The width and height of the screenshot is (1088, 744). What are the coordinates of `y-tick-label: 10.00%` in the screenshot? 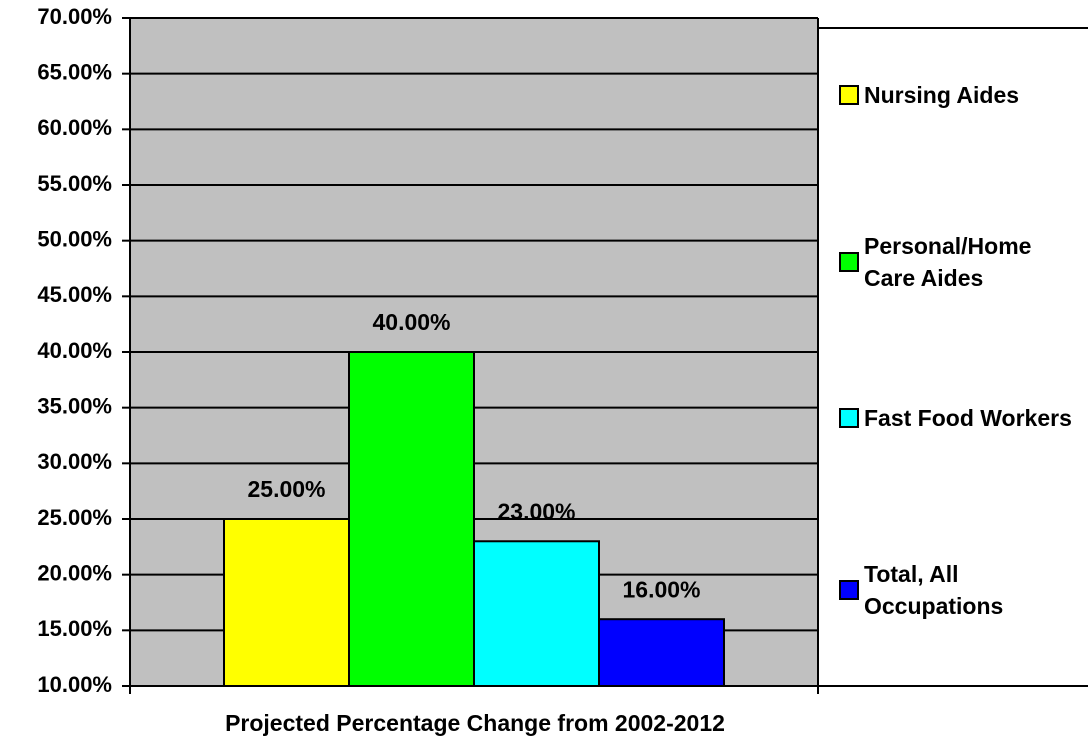 It's located at (74, 684).